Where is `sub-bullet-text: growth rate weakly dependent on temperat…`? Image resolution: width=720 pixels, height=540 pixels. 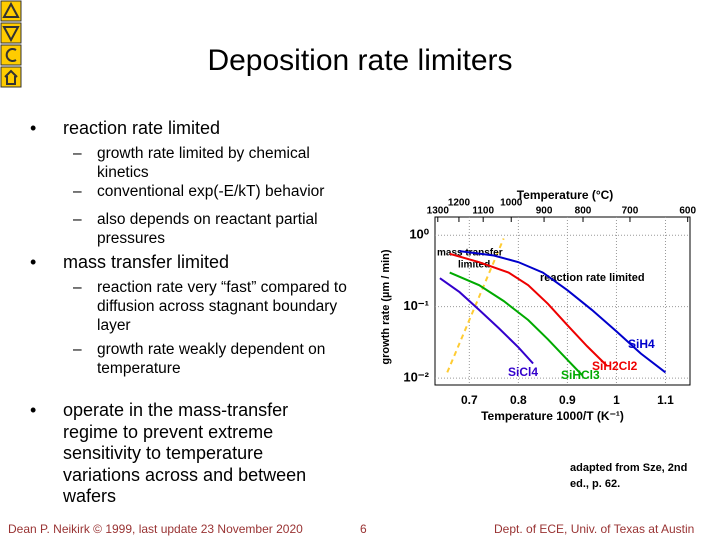
sub-bullet-text: growth rate weakly dependent on temperat… is located at coordinates (211, 359).